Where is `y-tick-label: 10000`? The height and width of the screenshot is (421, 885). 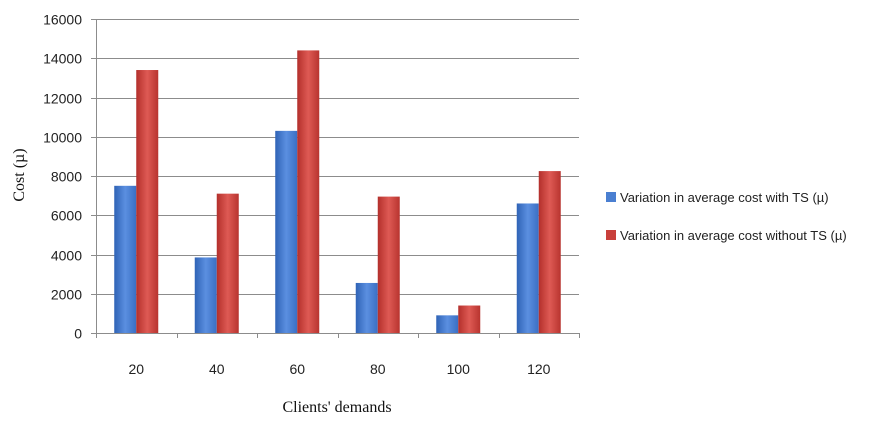 y-tick-label: 10000 is located at coordinates (62, 138).